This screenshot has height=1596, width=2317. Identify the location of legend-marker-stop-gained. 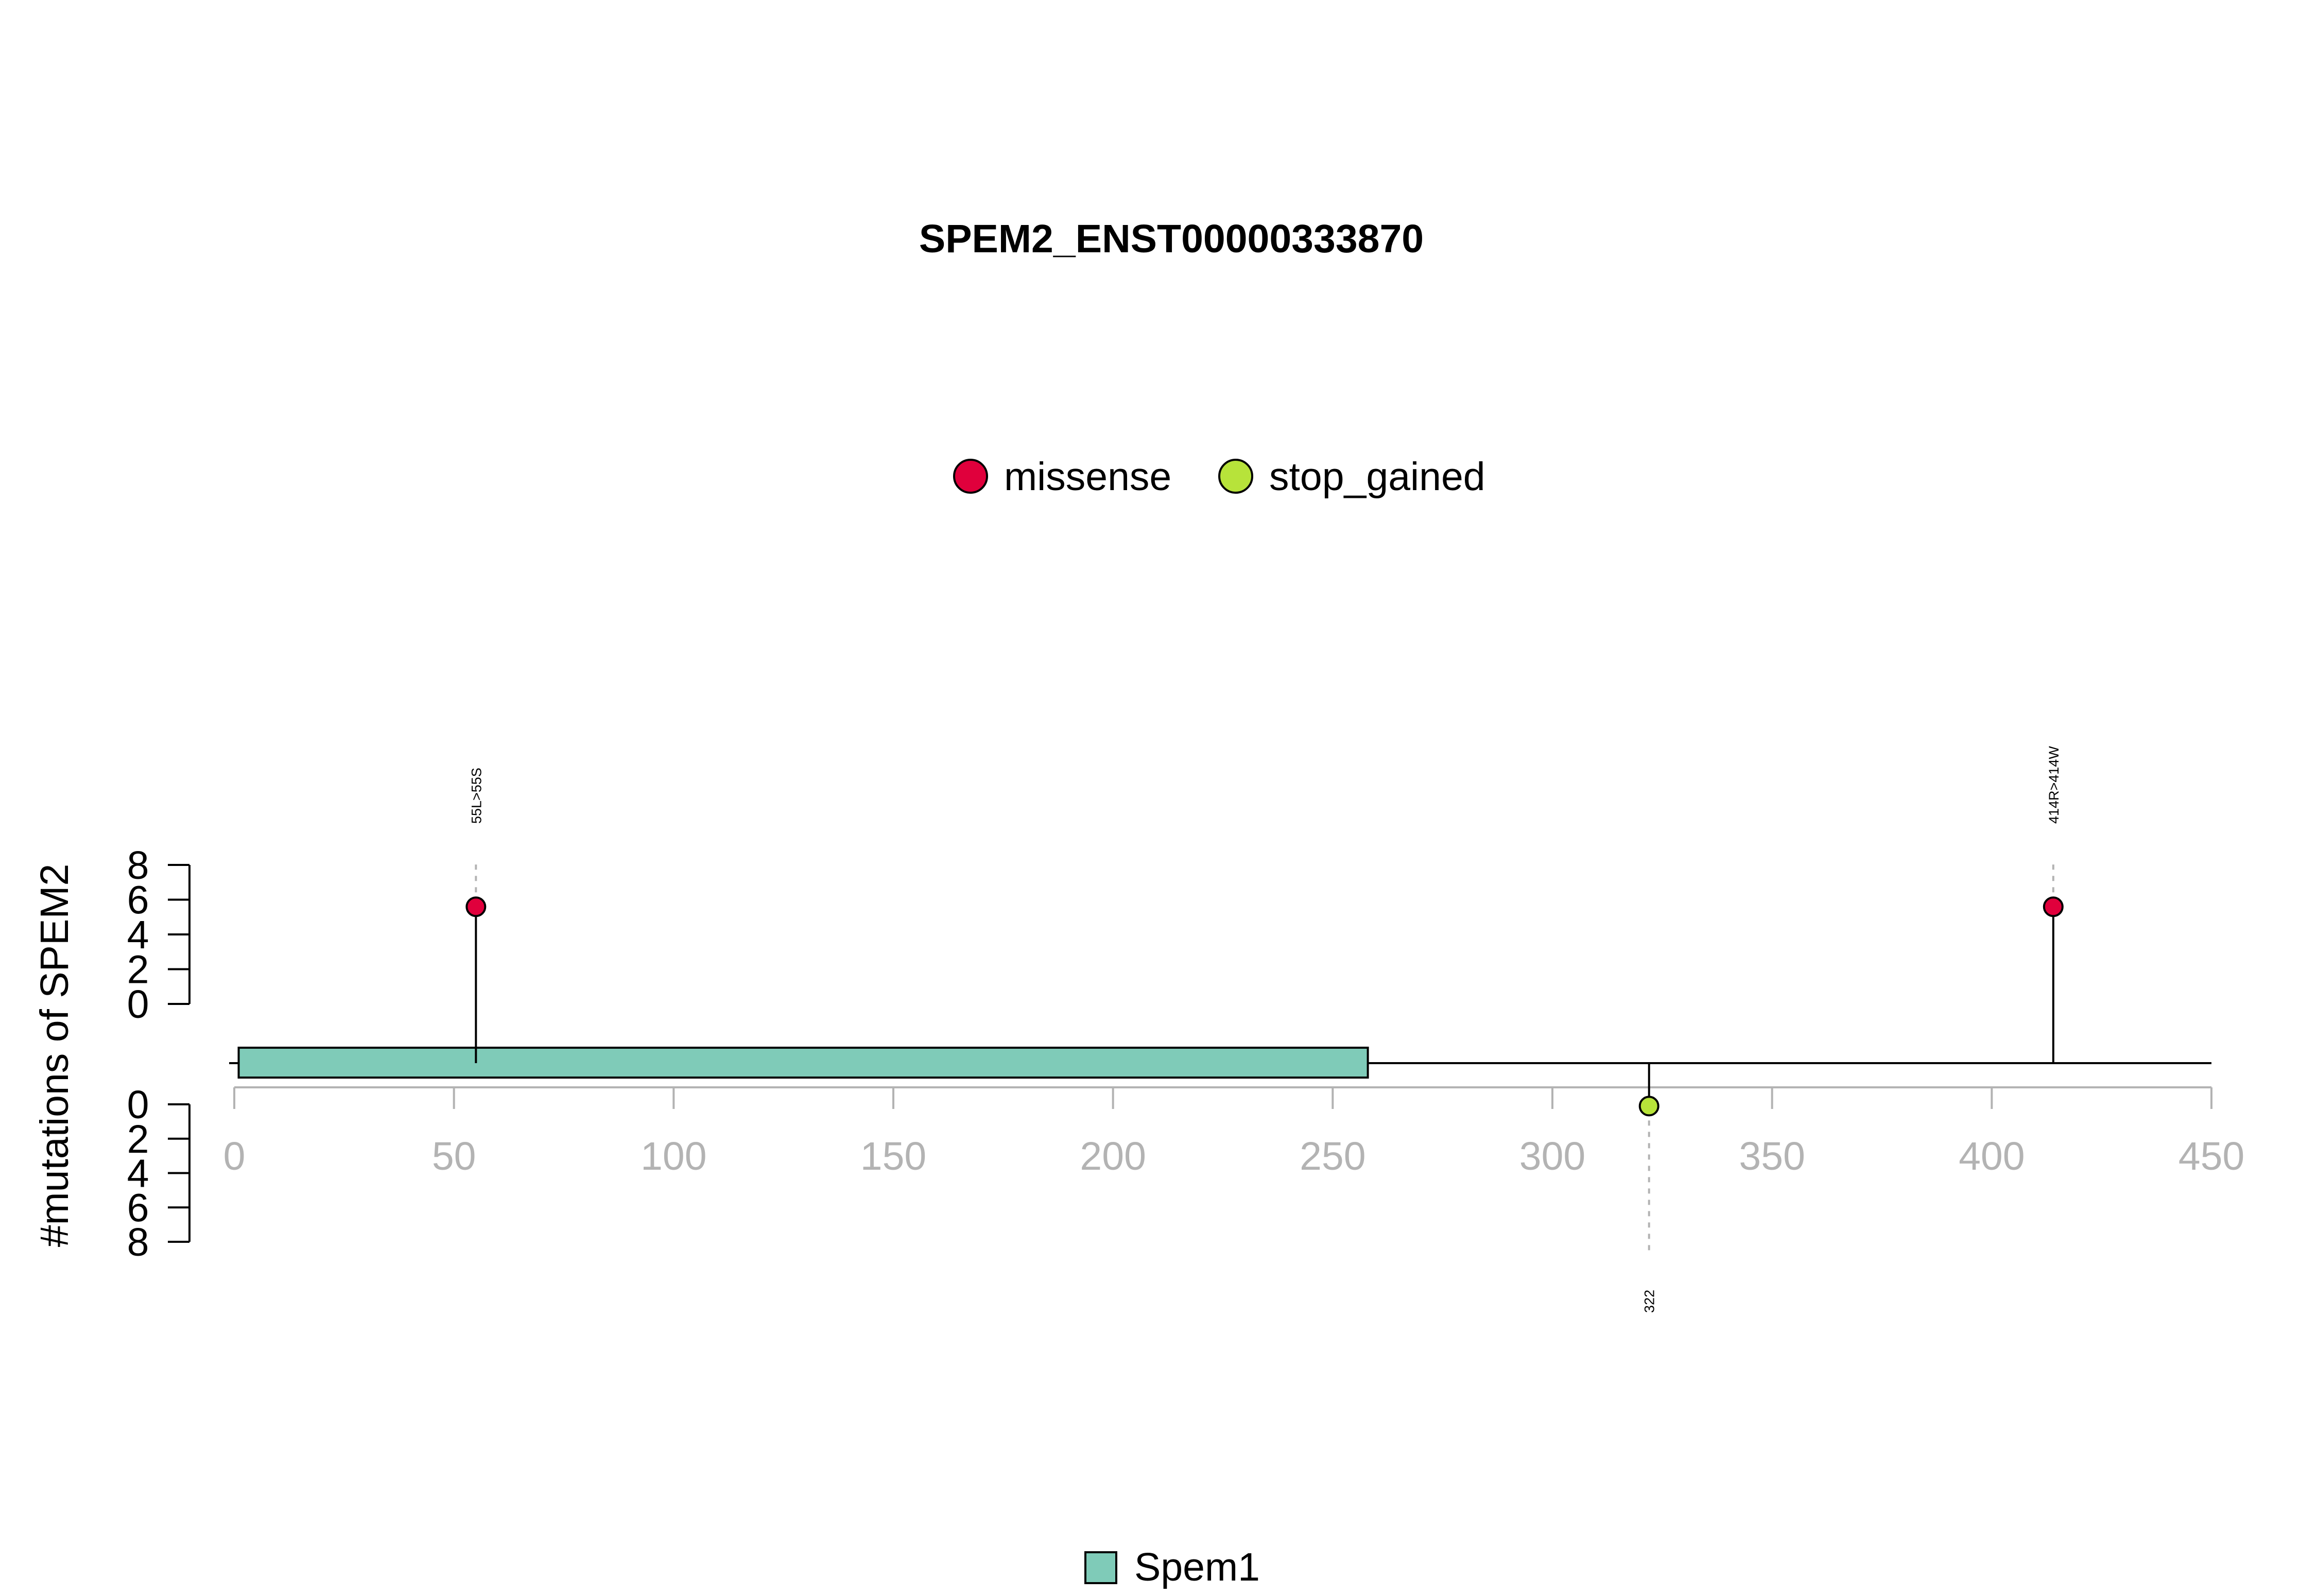
(1235, 477).